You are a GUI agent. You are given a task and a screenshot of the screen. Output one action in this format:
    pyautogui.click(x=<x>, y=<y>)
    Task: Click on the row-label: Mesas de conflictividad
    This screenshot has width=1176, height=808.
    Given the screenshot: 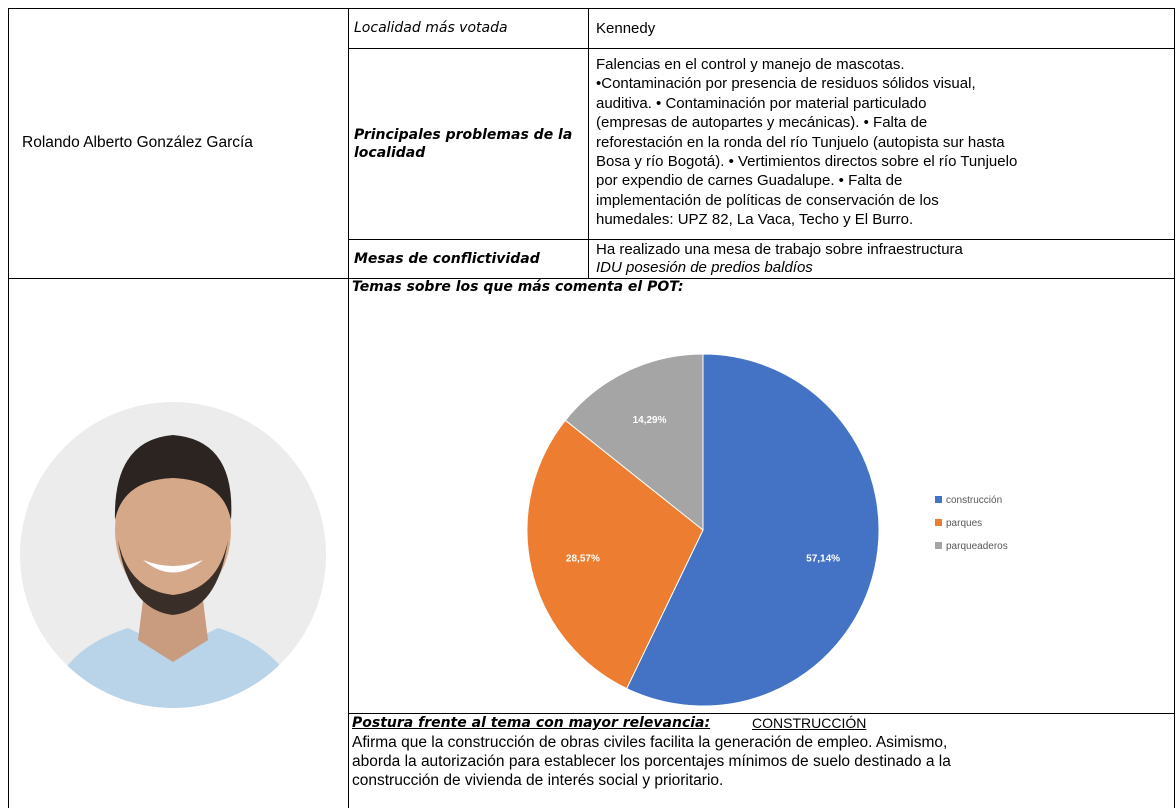 What is the action you would take?
    pyautogui.click(x=447, y=259)
    